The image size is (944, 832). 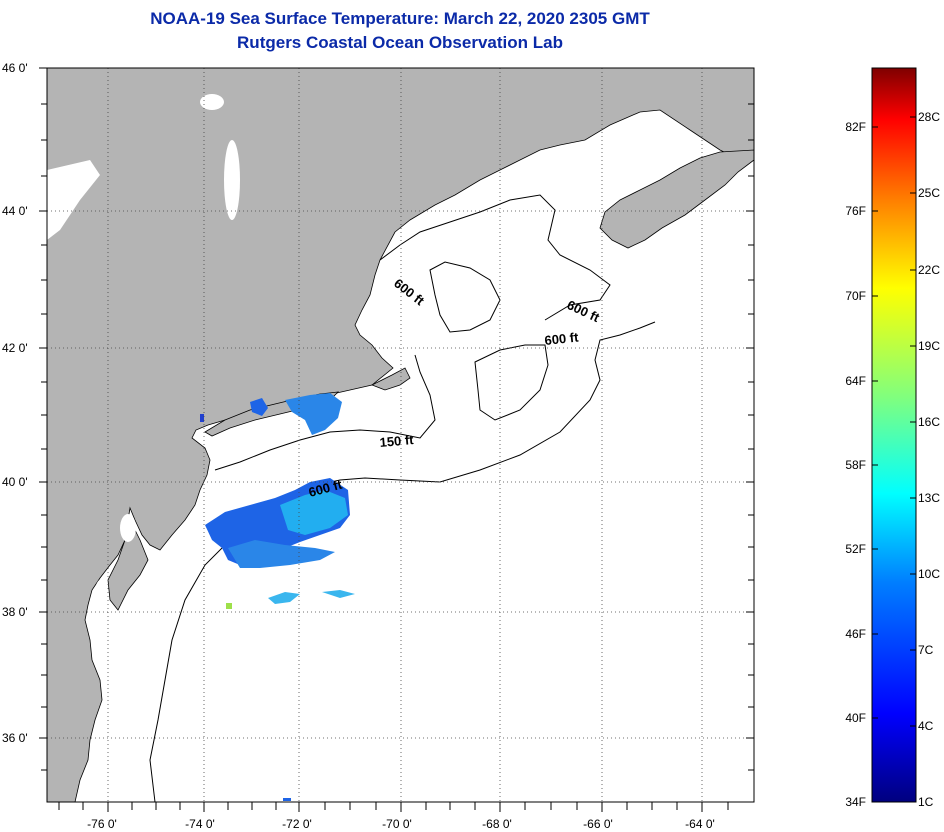 I want to click on lon-label: -76 0', so click(x=102, y=824).